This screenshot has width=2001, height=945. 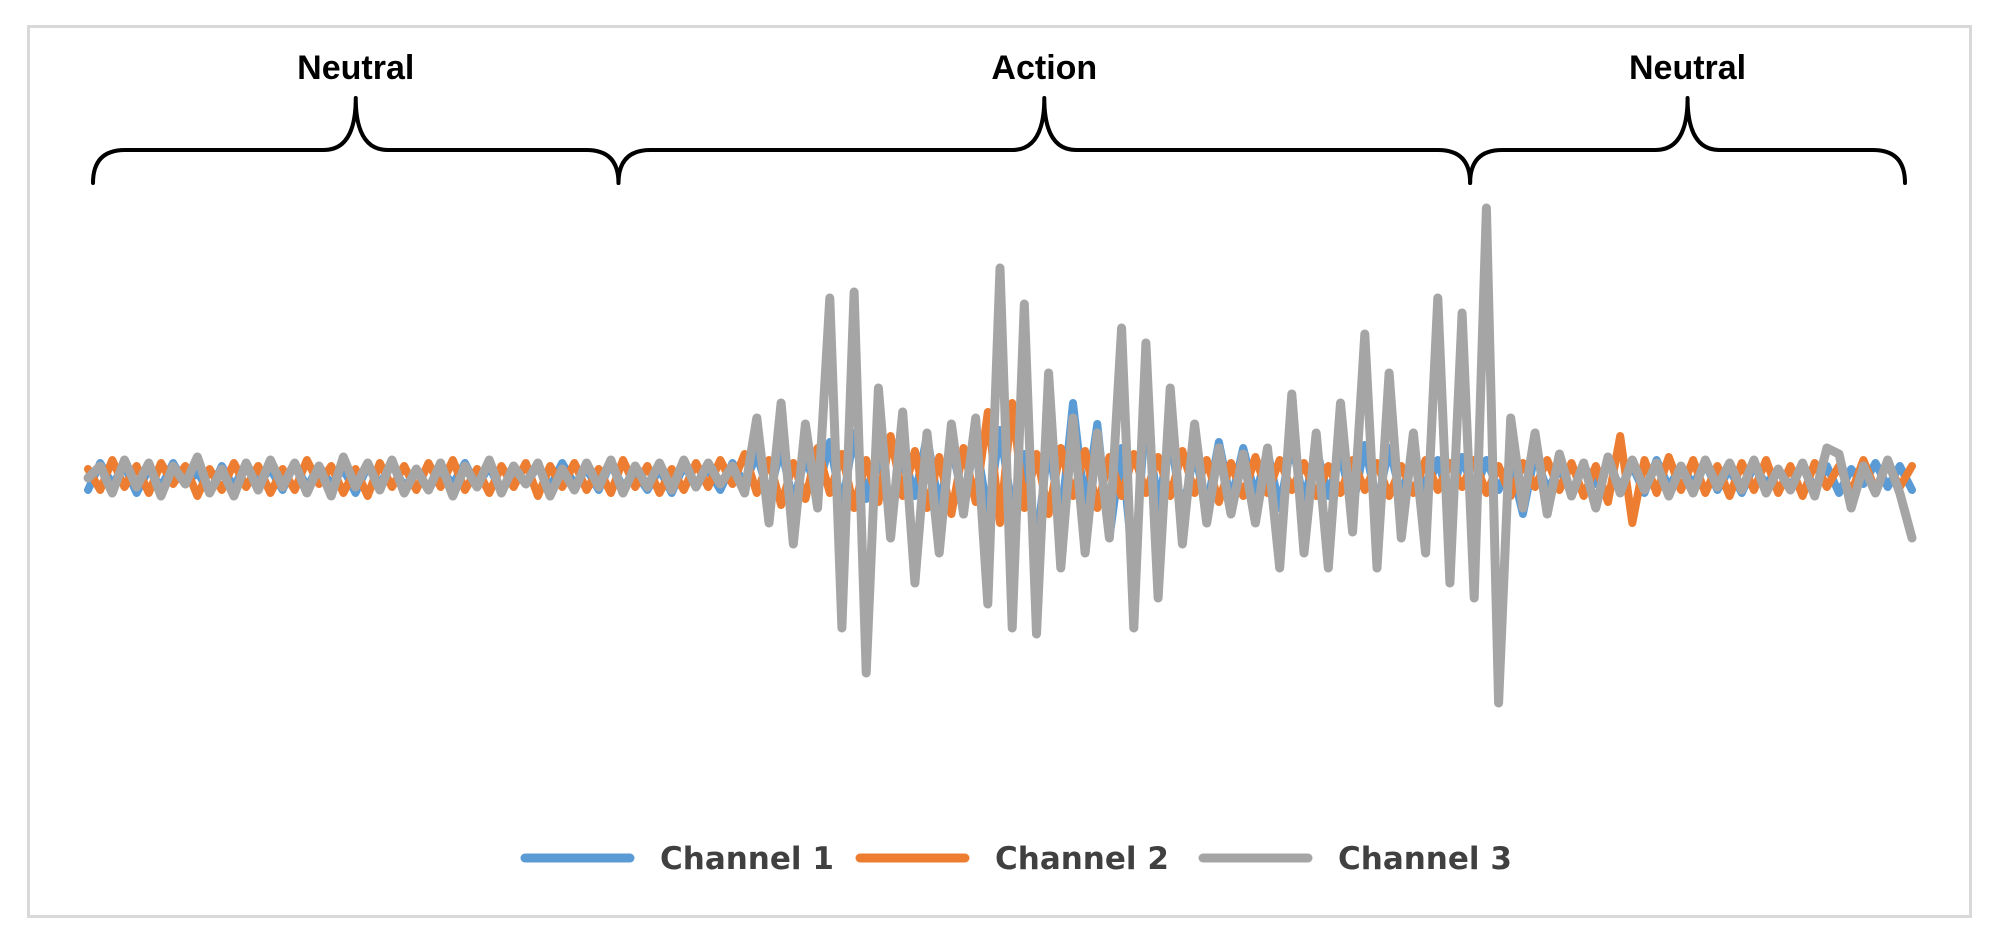 I want to click on legend-label-1: Channel 1, so click(x=747, y=859).